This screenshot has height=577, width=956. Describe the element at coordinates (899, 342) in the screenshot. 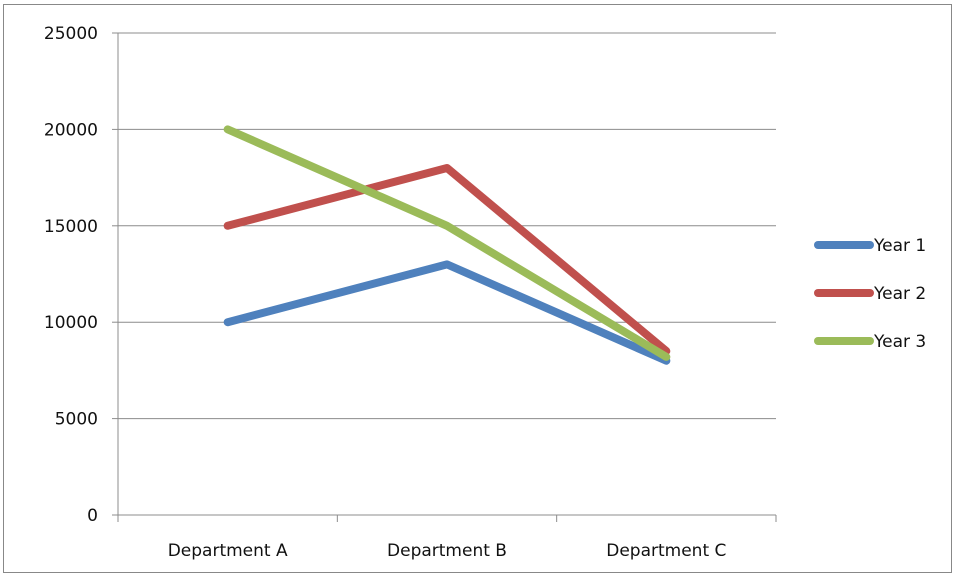

I see `legend-label: Year 3` at that location.